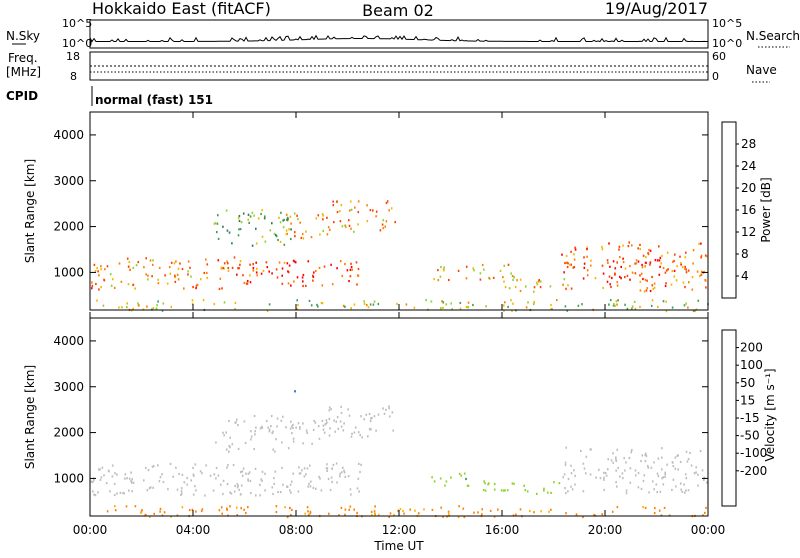 Image resolution: width=800 pixels, height=558 pixels. What do you see at coordinates (729, 418) in the screenshot?
I see `velocity-colorbar-frame` at bounding box center [729, 418].